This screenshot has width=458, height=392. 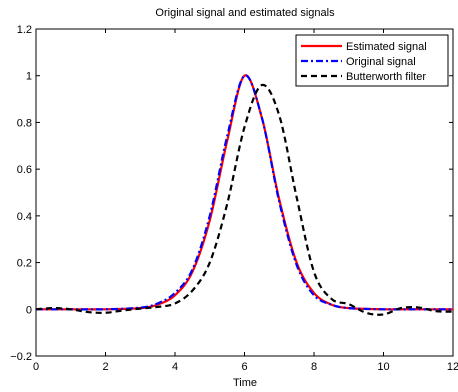 What do you see at coordinates (245, 13) in the screenshot?
I see `chart-title: Original signal and estimated signals` at bounding box center [245, 13].